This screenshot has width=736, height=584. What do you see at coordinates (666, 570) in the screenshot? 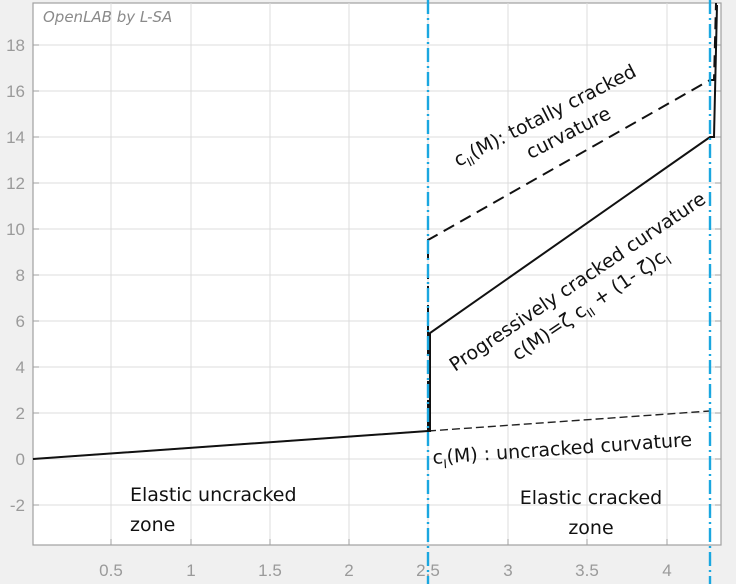
I see `x-tick-label: 4` at bounding box center [666, 570].